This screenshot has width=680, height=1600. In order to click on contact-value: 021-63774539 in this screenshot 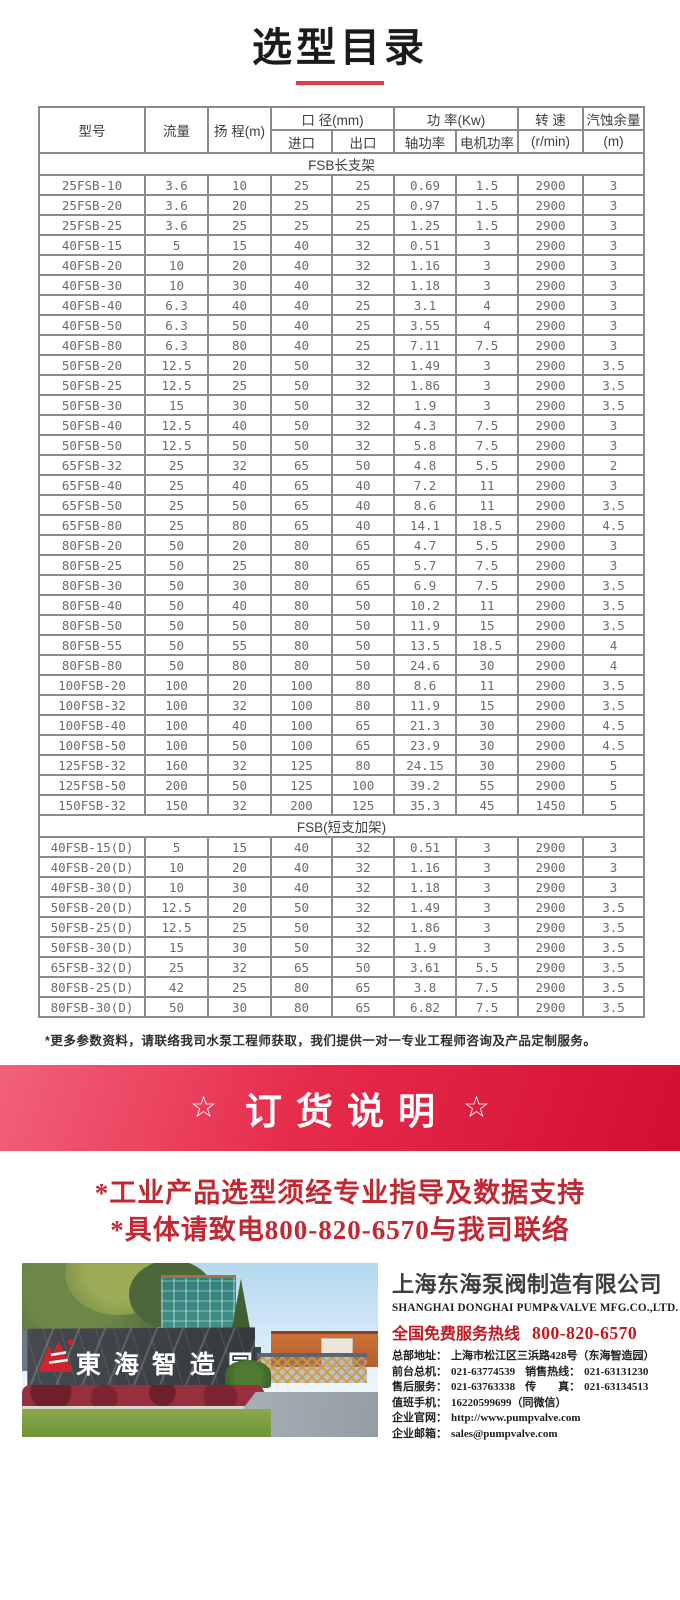, I will do `click(483, 1371)`.